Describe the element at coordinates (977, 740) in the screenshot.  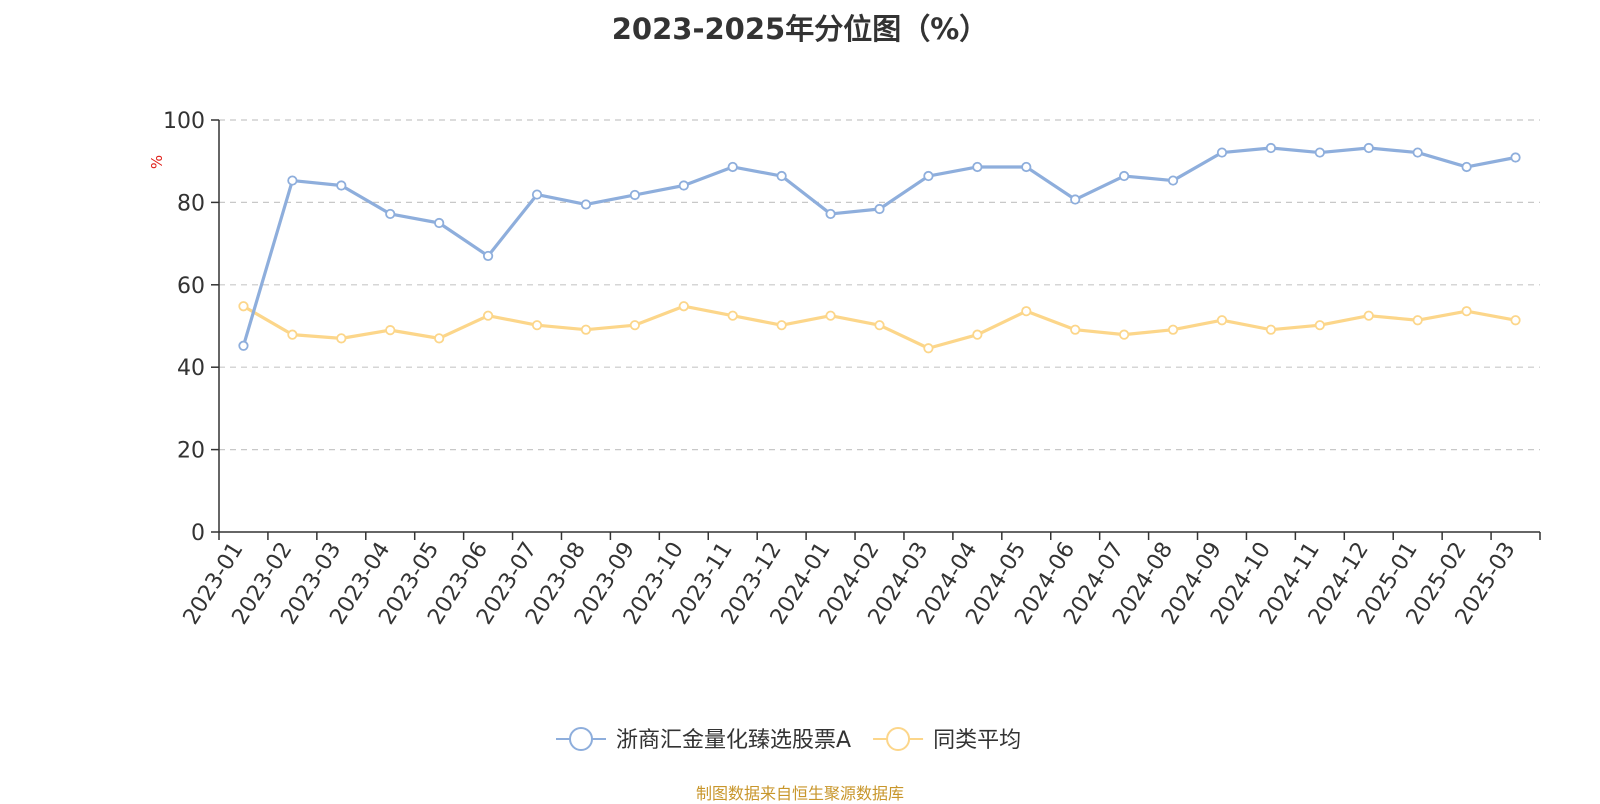
I see `legend-label: 同类平均` at that location.